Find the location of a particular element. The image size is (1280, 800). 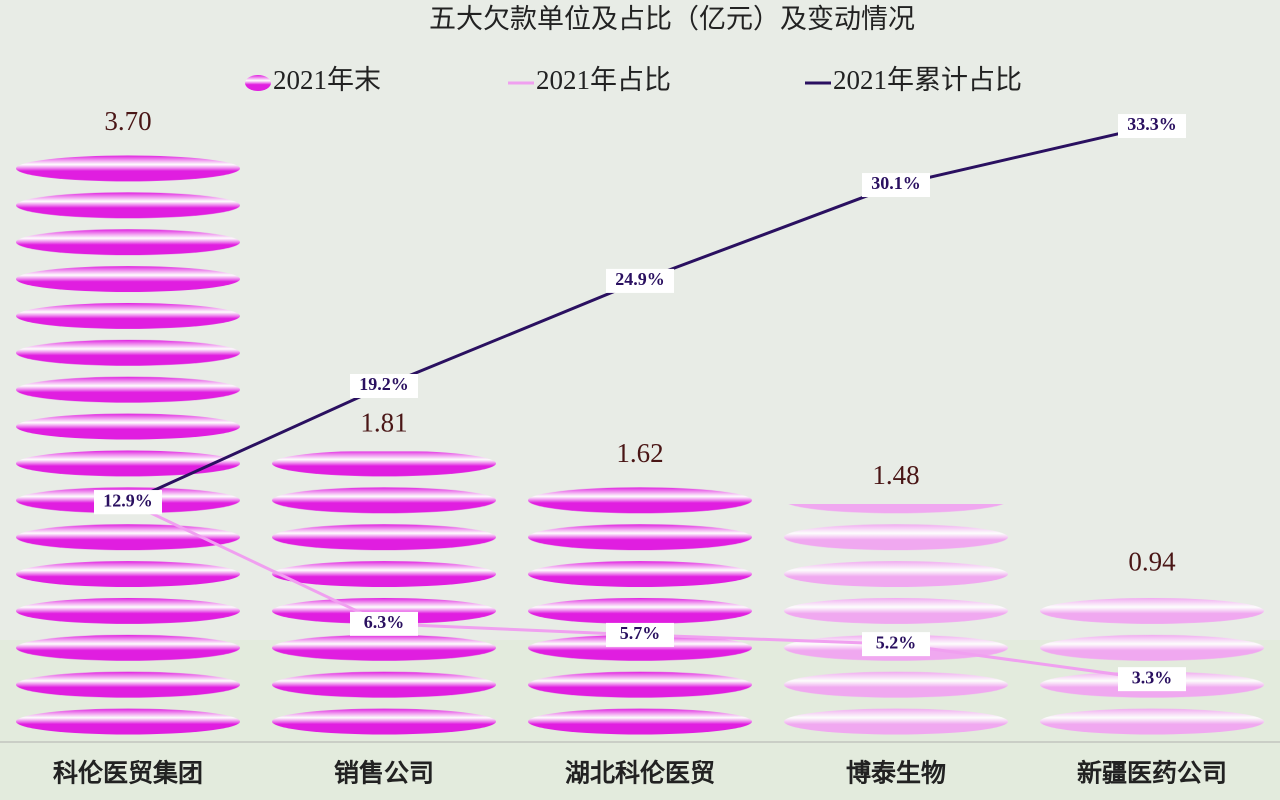

x-tick-label: 销售公司 is located at coordinates (384, 773).